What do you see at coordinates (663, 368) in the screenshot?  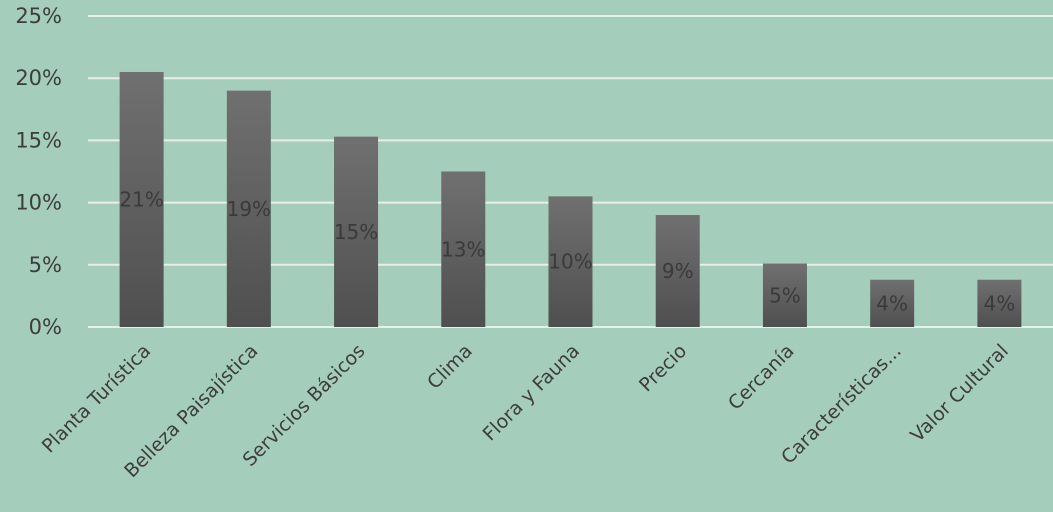 I see `x-category-label: Precio` at bounding box center [663, 368].